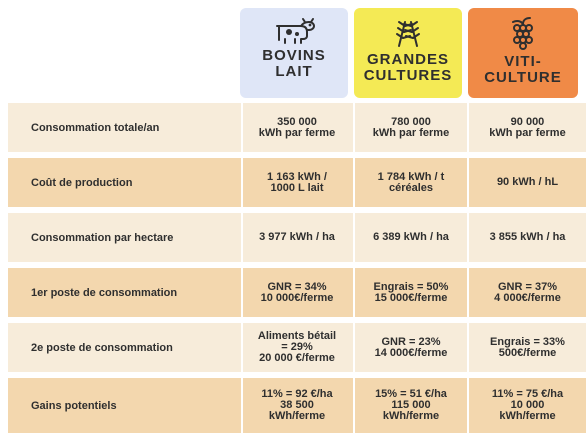  What do you see at coordinates (527, 237) in the screenshot?
I see `cell-viticulture: 3 855 kWh / ha` at bounding box center [527, 237].